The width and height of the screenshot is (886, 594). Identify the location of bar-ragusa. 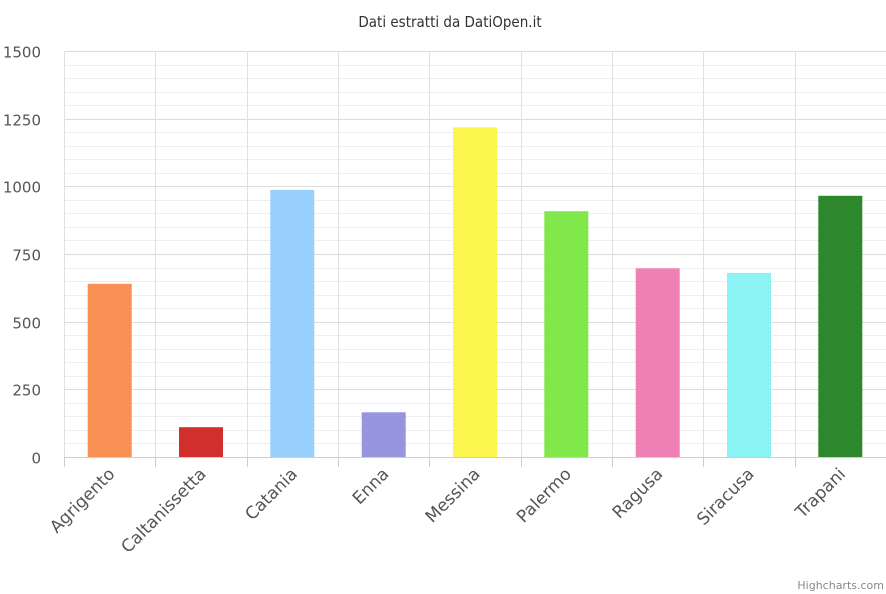
(657, 362).